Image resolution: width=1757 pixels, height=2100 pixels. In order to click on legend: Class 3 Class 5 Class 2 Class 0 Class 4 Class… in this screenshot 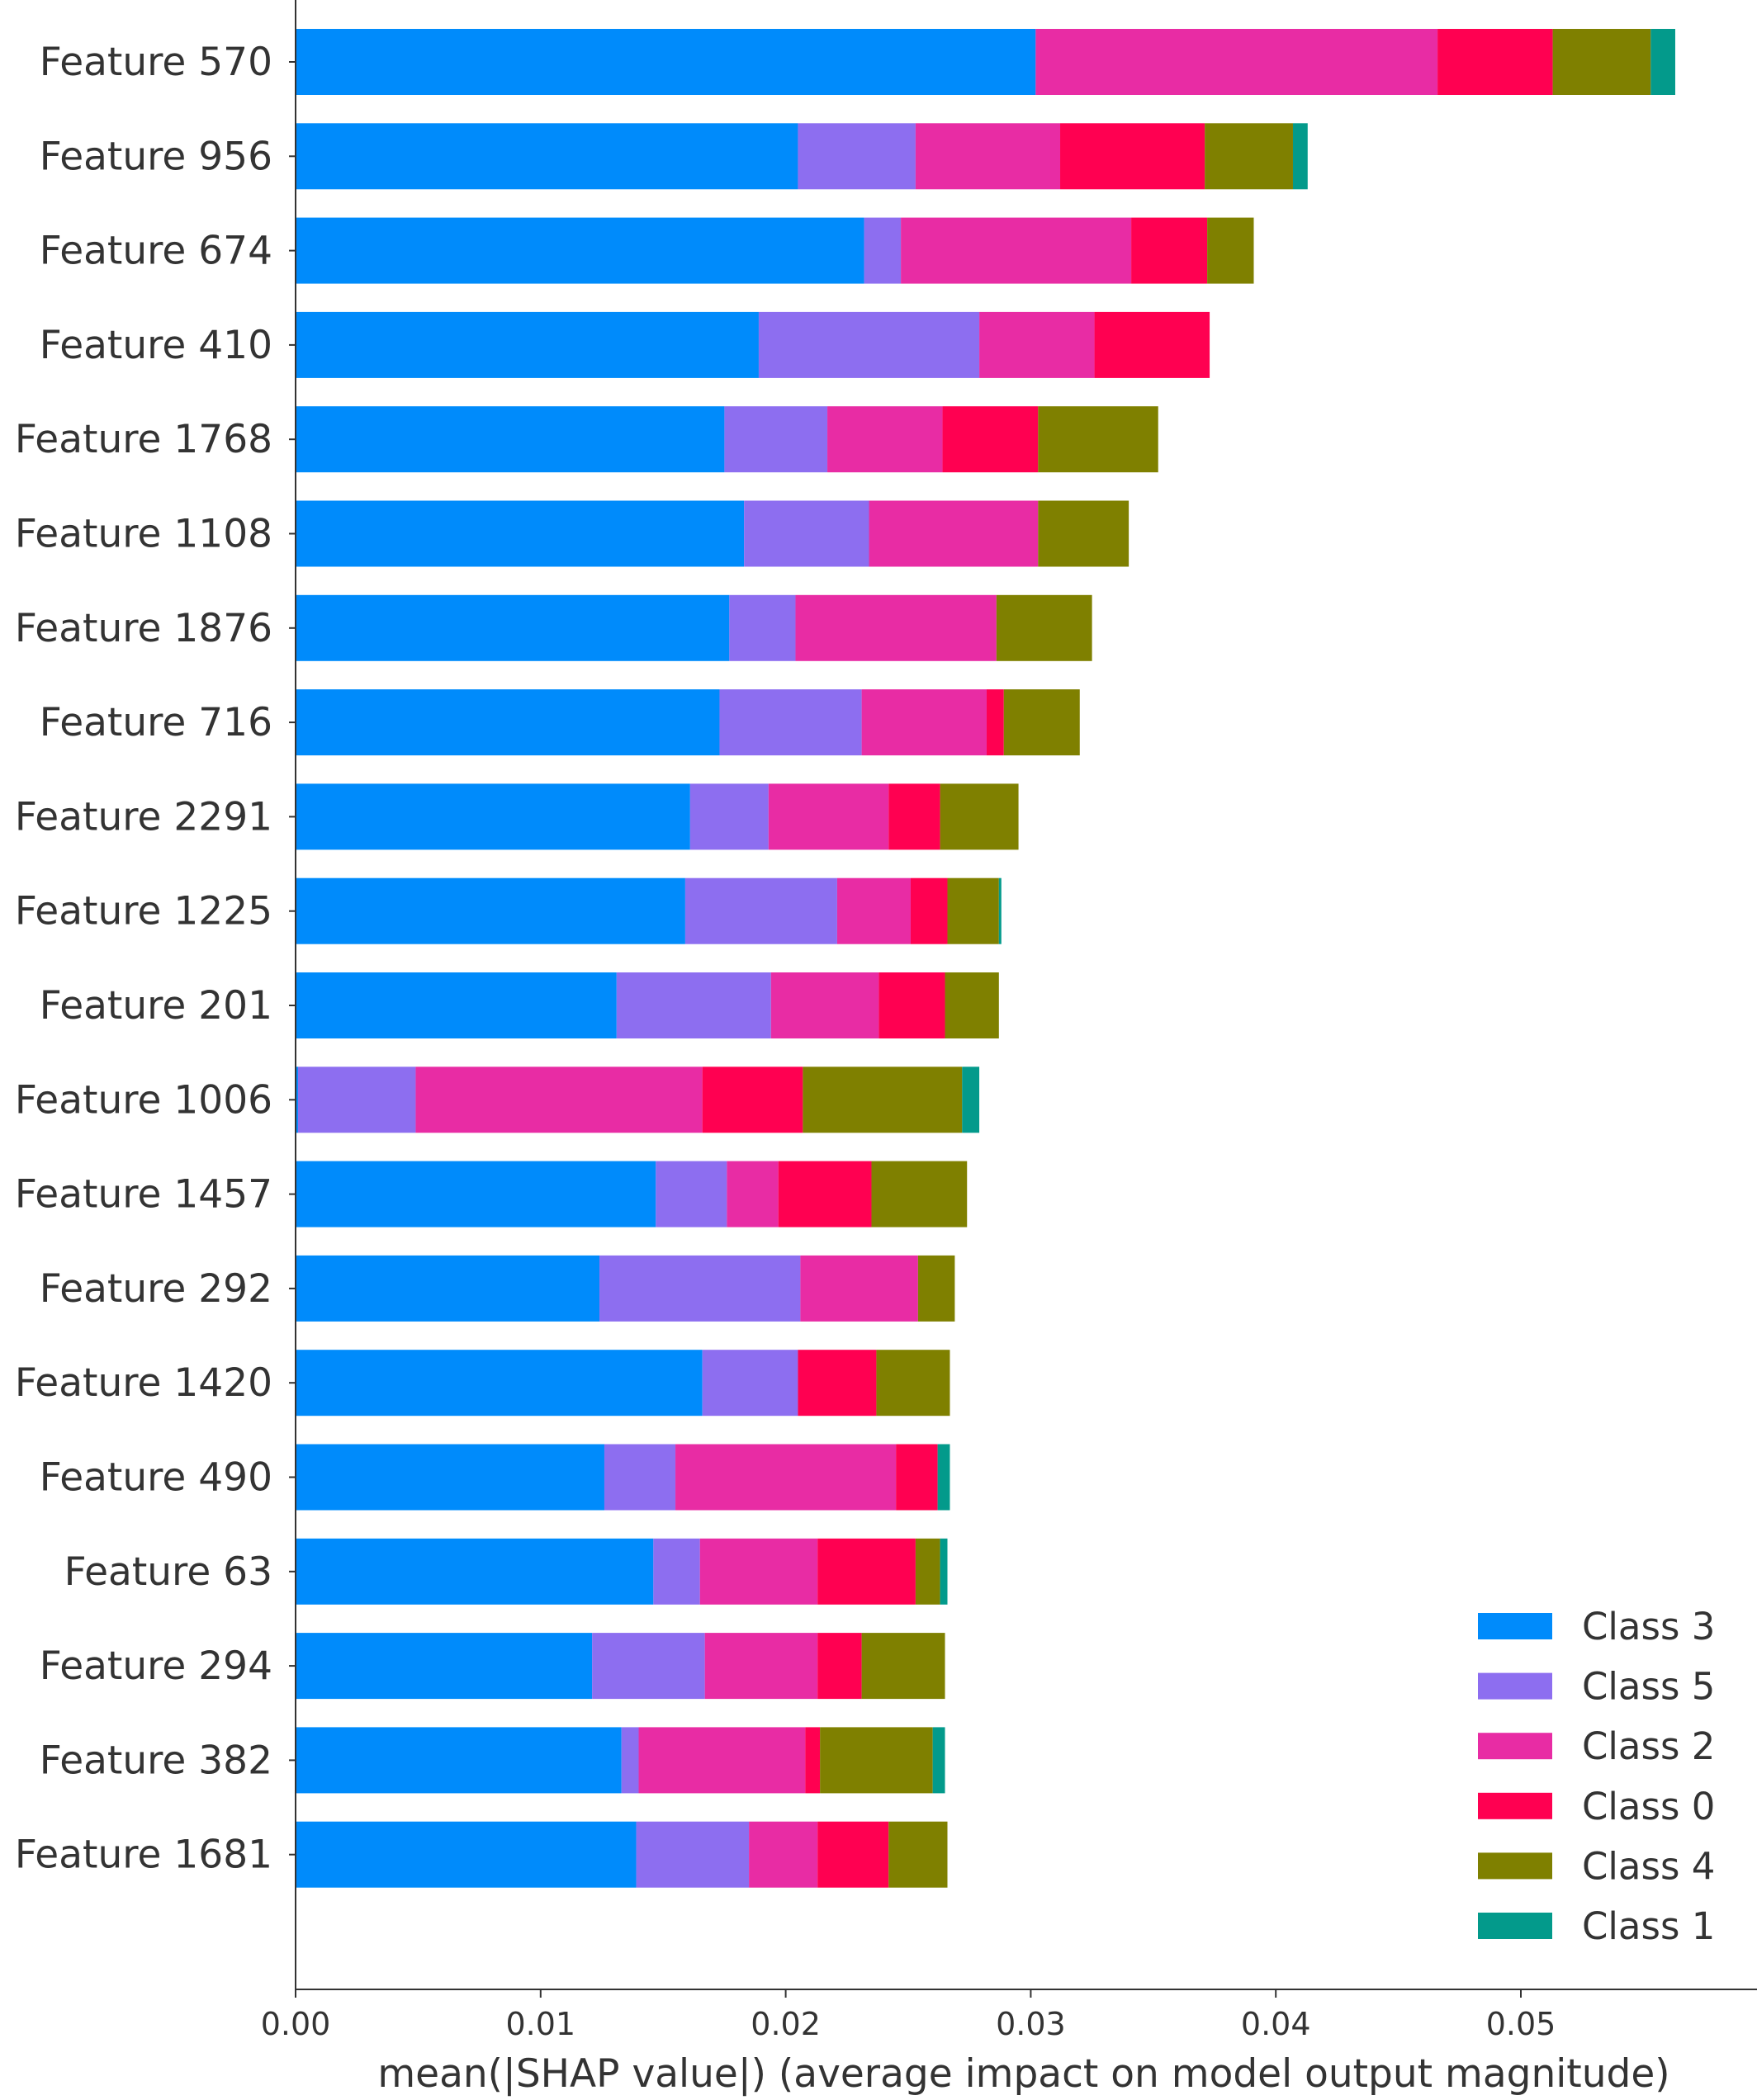, I will do `click(1597, 1777)`.